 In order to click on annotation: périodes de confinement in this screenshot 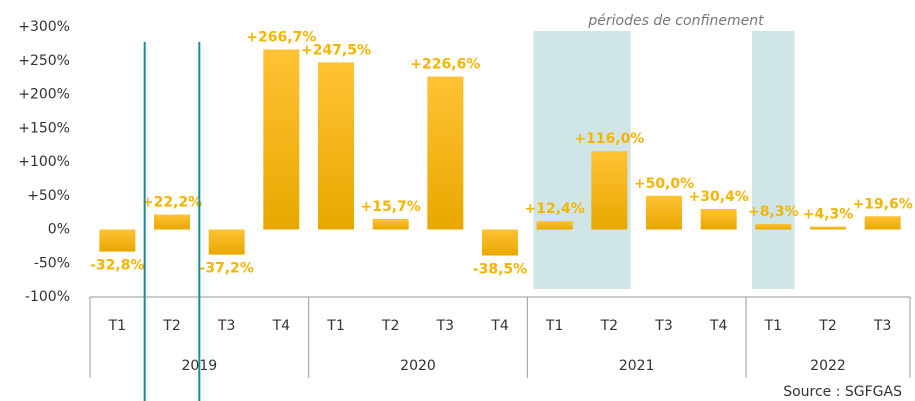, I will do `click(675, 21)`.